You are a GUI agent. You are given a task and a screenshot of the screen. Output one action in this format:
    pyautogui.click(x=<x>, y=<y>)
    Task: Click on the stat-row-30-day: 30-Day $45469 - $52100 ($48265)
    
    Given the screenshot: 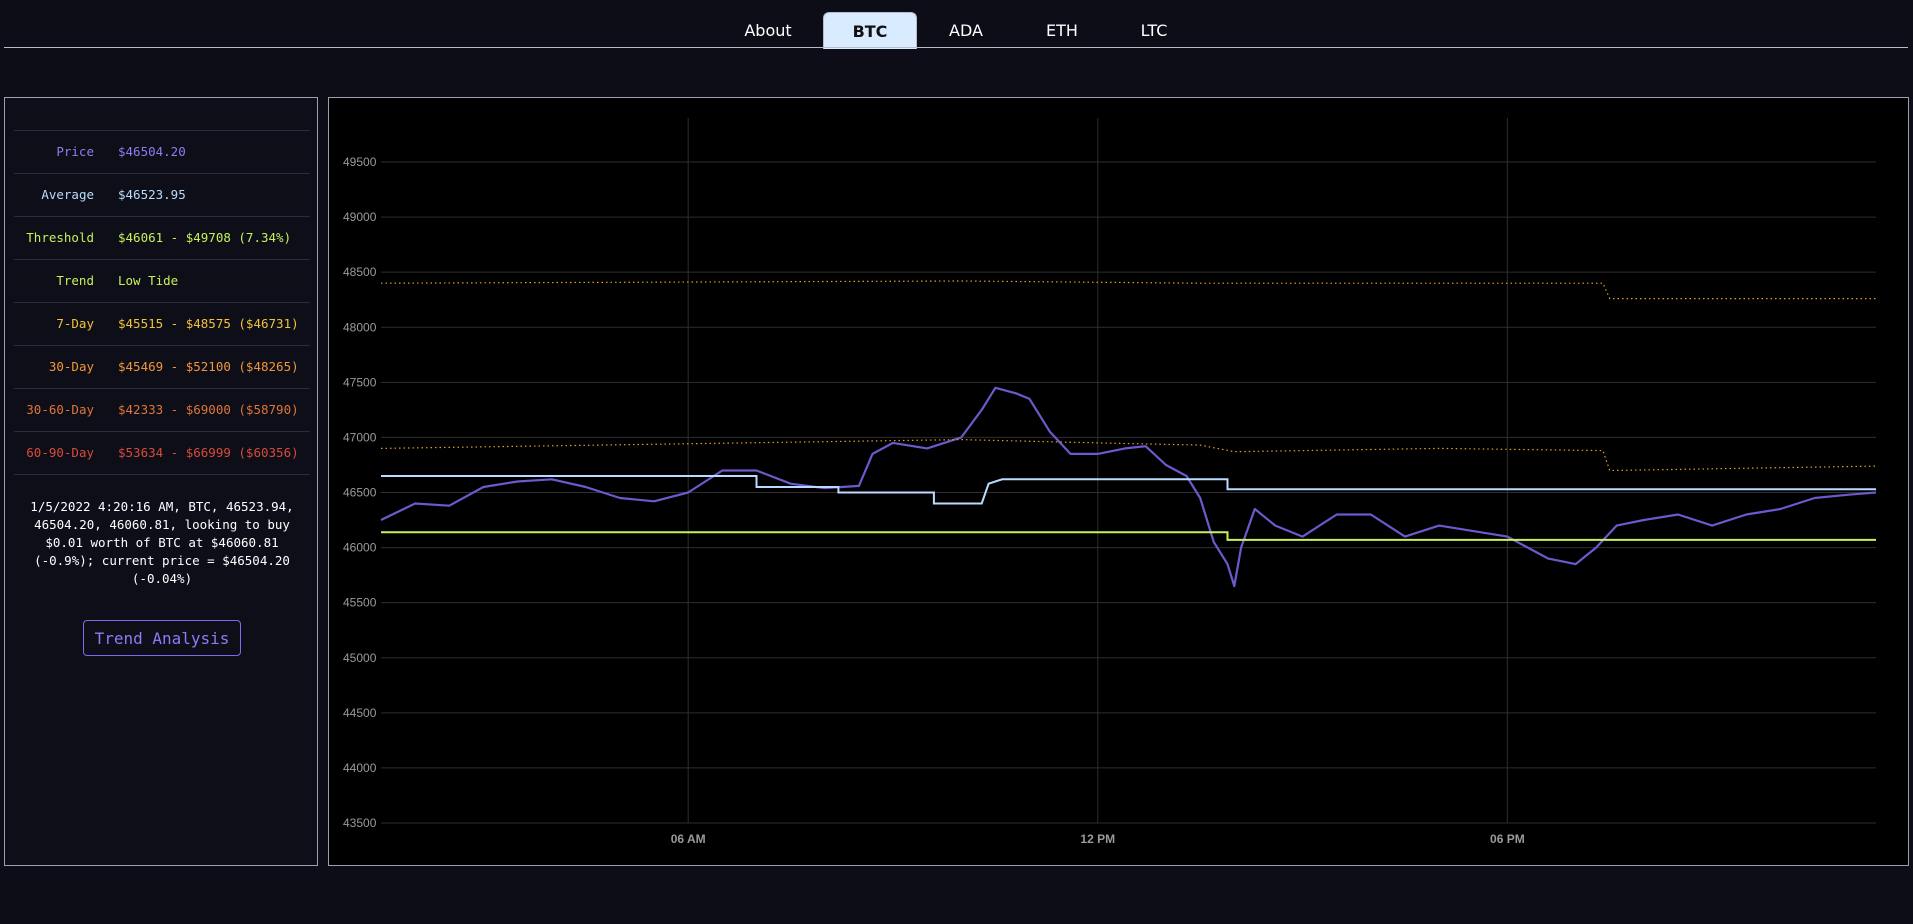 What is the action you would take?
    pyautogui.click(x=162, y=366)
    